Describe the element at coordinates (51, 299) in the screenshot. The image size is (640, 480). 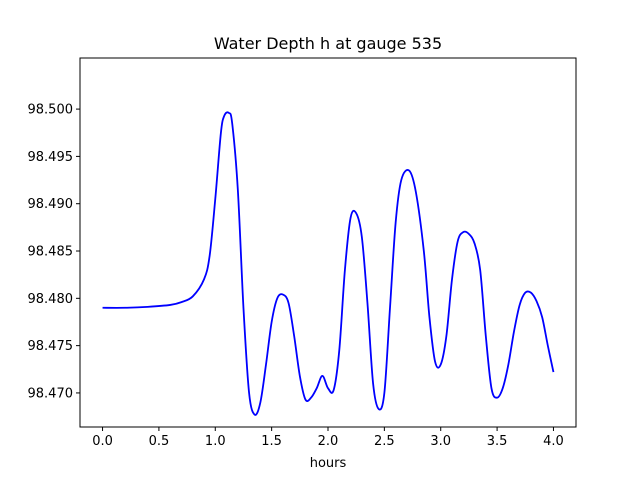
I see `y-tick-label: 98.480` at that location.